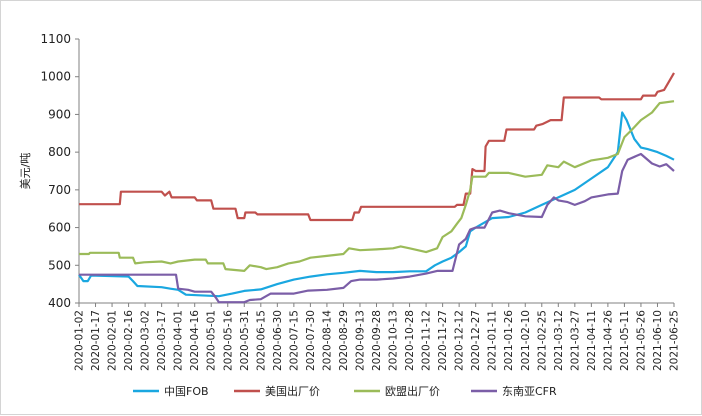  What do you see at coordinates (327, 340) in the screenshot?
I see `x-tick-label: 2020-08-14` at bounding box center [327, 340].